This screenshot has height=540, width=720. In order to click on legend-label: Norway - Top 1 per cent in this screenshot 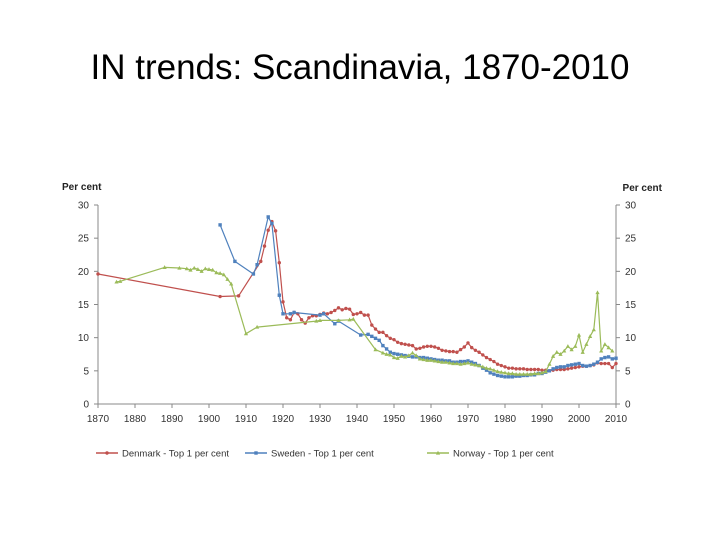, I will do `click(503, 454)`.